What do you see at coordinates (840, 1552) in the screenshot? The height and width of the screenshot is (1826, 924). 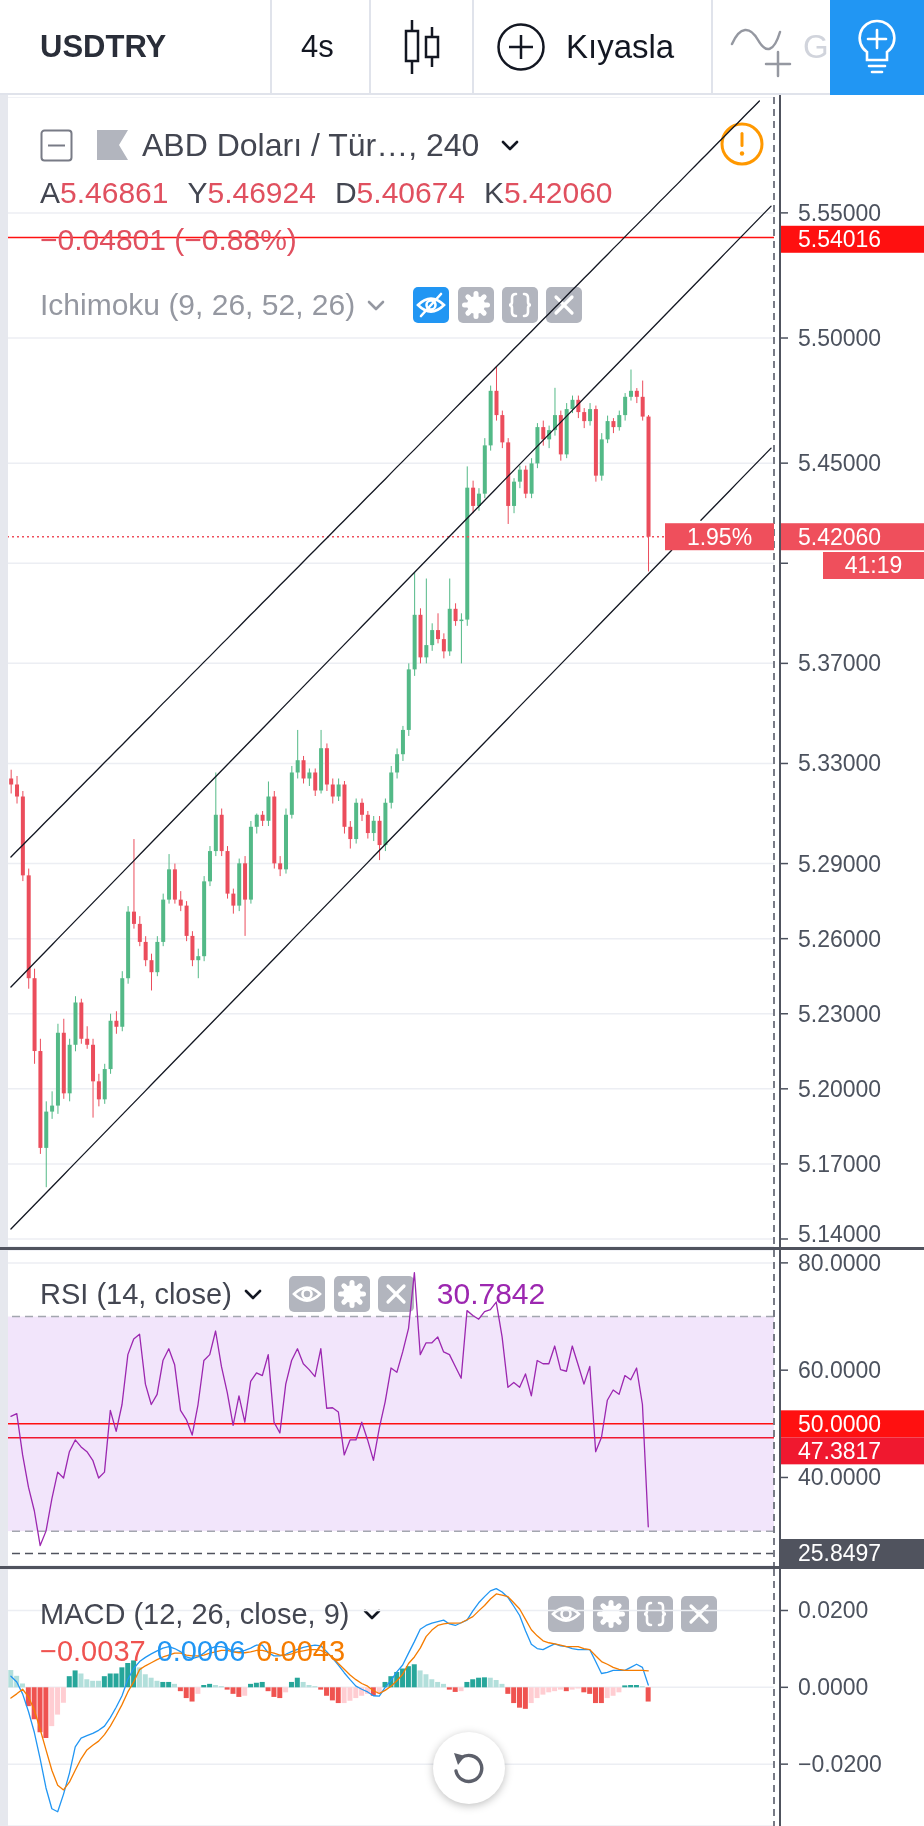 I see `ref-line-label: 25.8497` at bounding box center [840, 1552].